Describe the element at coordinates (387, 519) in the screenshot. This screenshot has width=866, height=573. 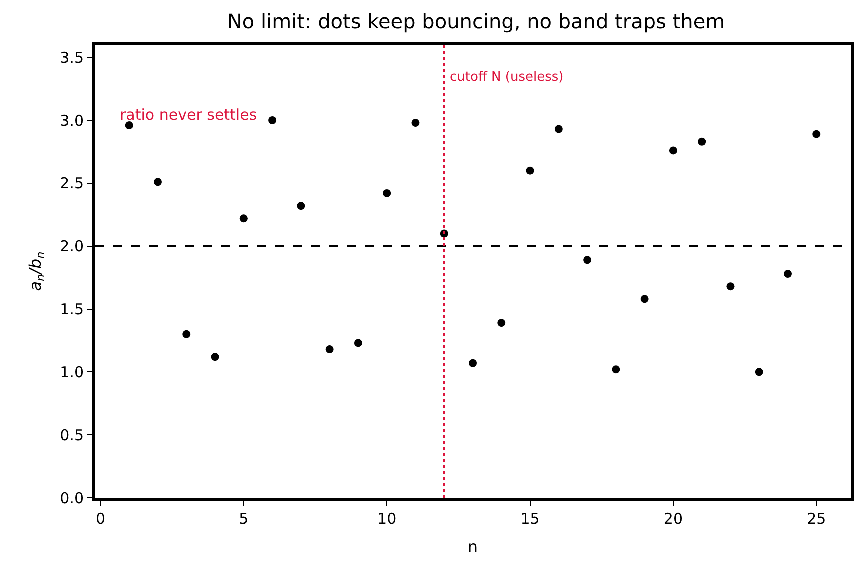
I see `x-tick-label: 10` at that location.